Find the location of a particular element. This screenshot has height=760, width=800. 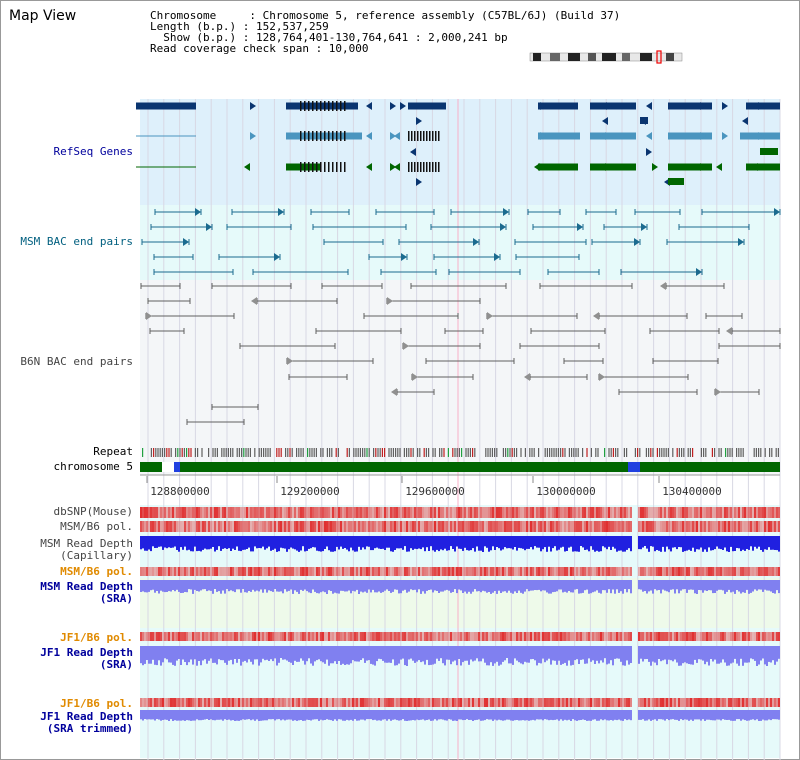

ideogram-highlight is located at coordinates (659, 57).